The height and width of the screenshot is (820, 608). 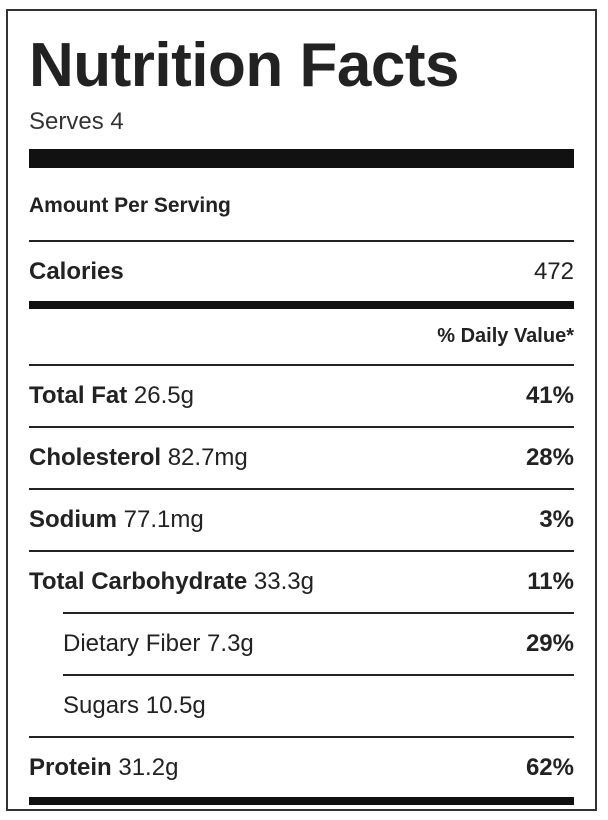 I want to click on nutrient-daily-value: 41%, so click(x=549, y=395).